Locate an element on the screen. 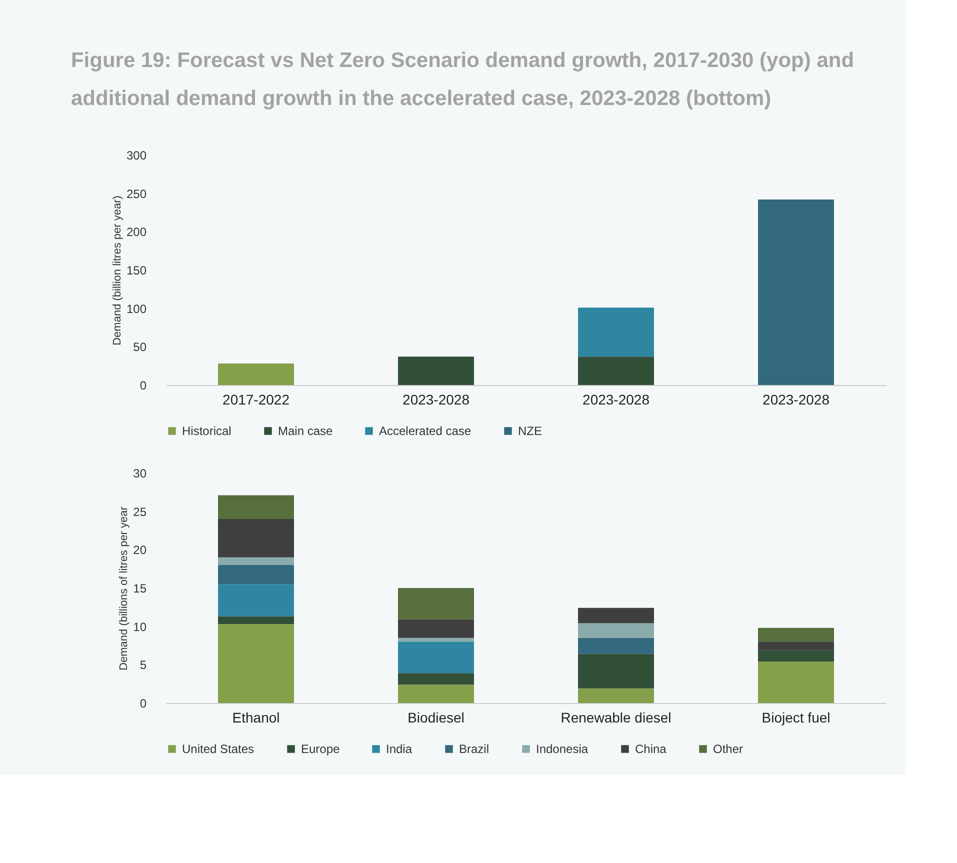 The width and height of the screenshot is (957, 863). y-tick-label: 20 is located at coordinates (140, 550).